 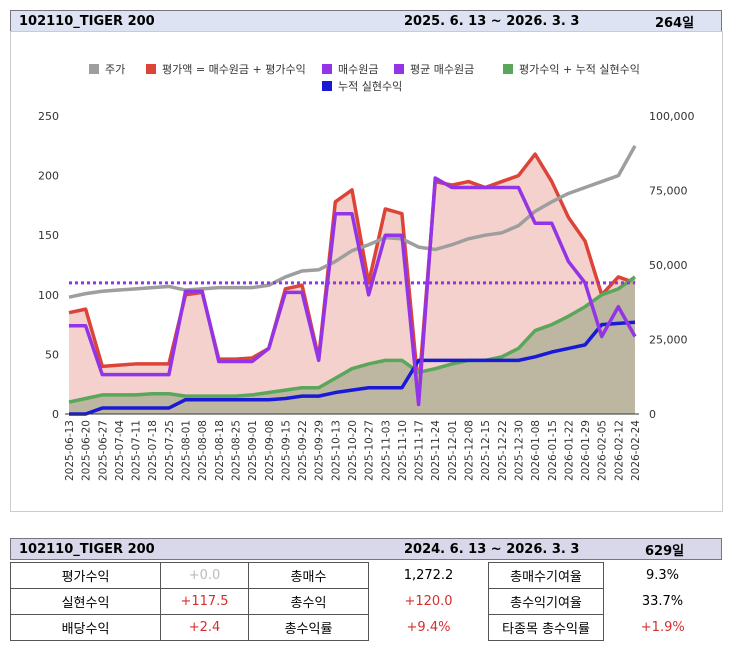 What do you see at coordinates (55, 414) in the screenshot?
I see `y-tick-label: 0` at bounding box center [55, 414].